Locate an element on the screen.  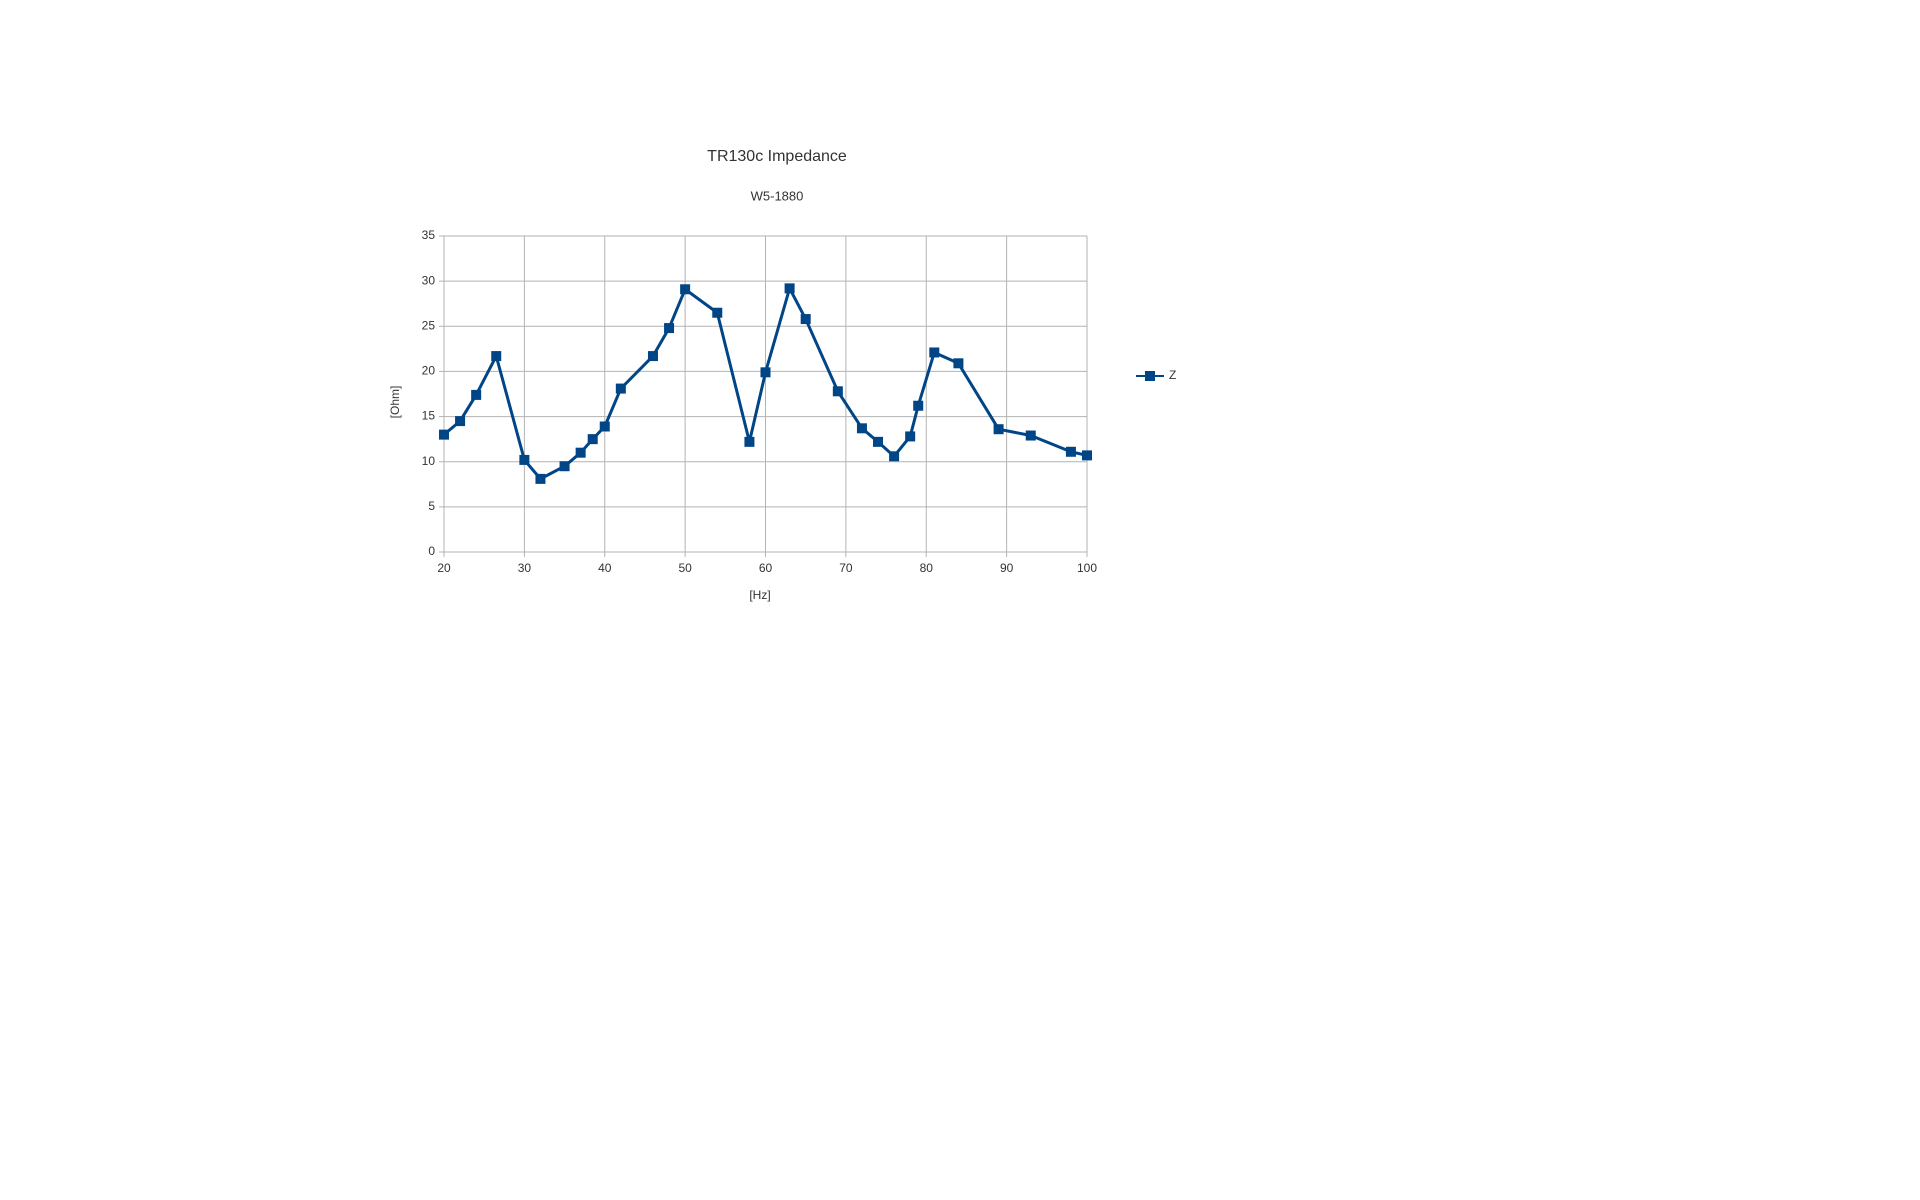
x-tick-label: 50 is located at coordinates (685, 568).